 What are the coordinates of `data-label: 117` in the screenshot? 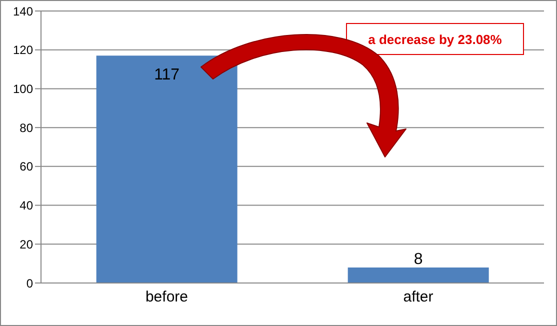 It's located at (167, 75).